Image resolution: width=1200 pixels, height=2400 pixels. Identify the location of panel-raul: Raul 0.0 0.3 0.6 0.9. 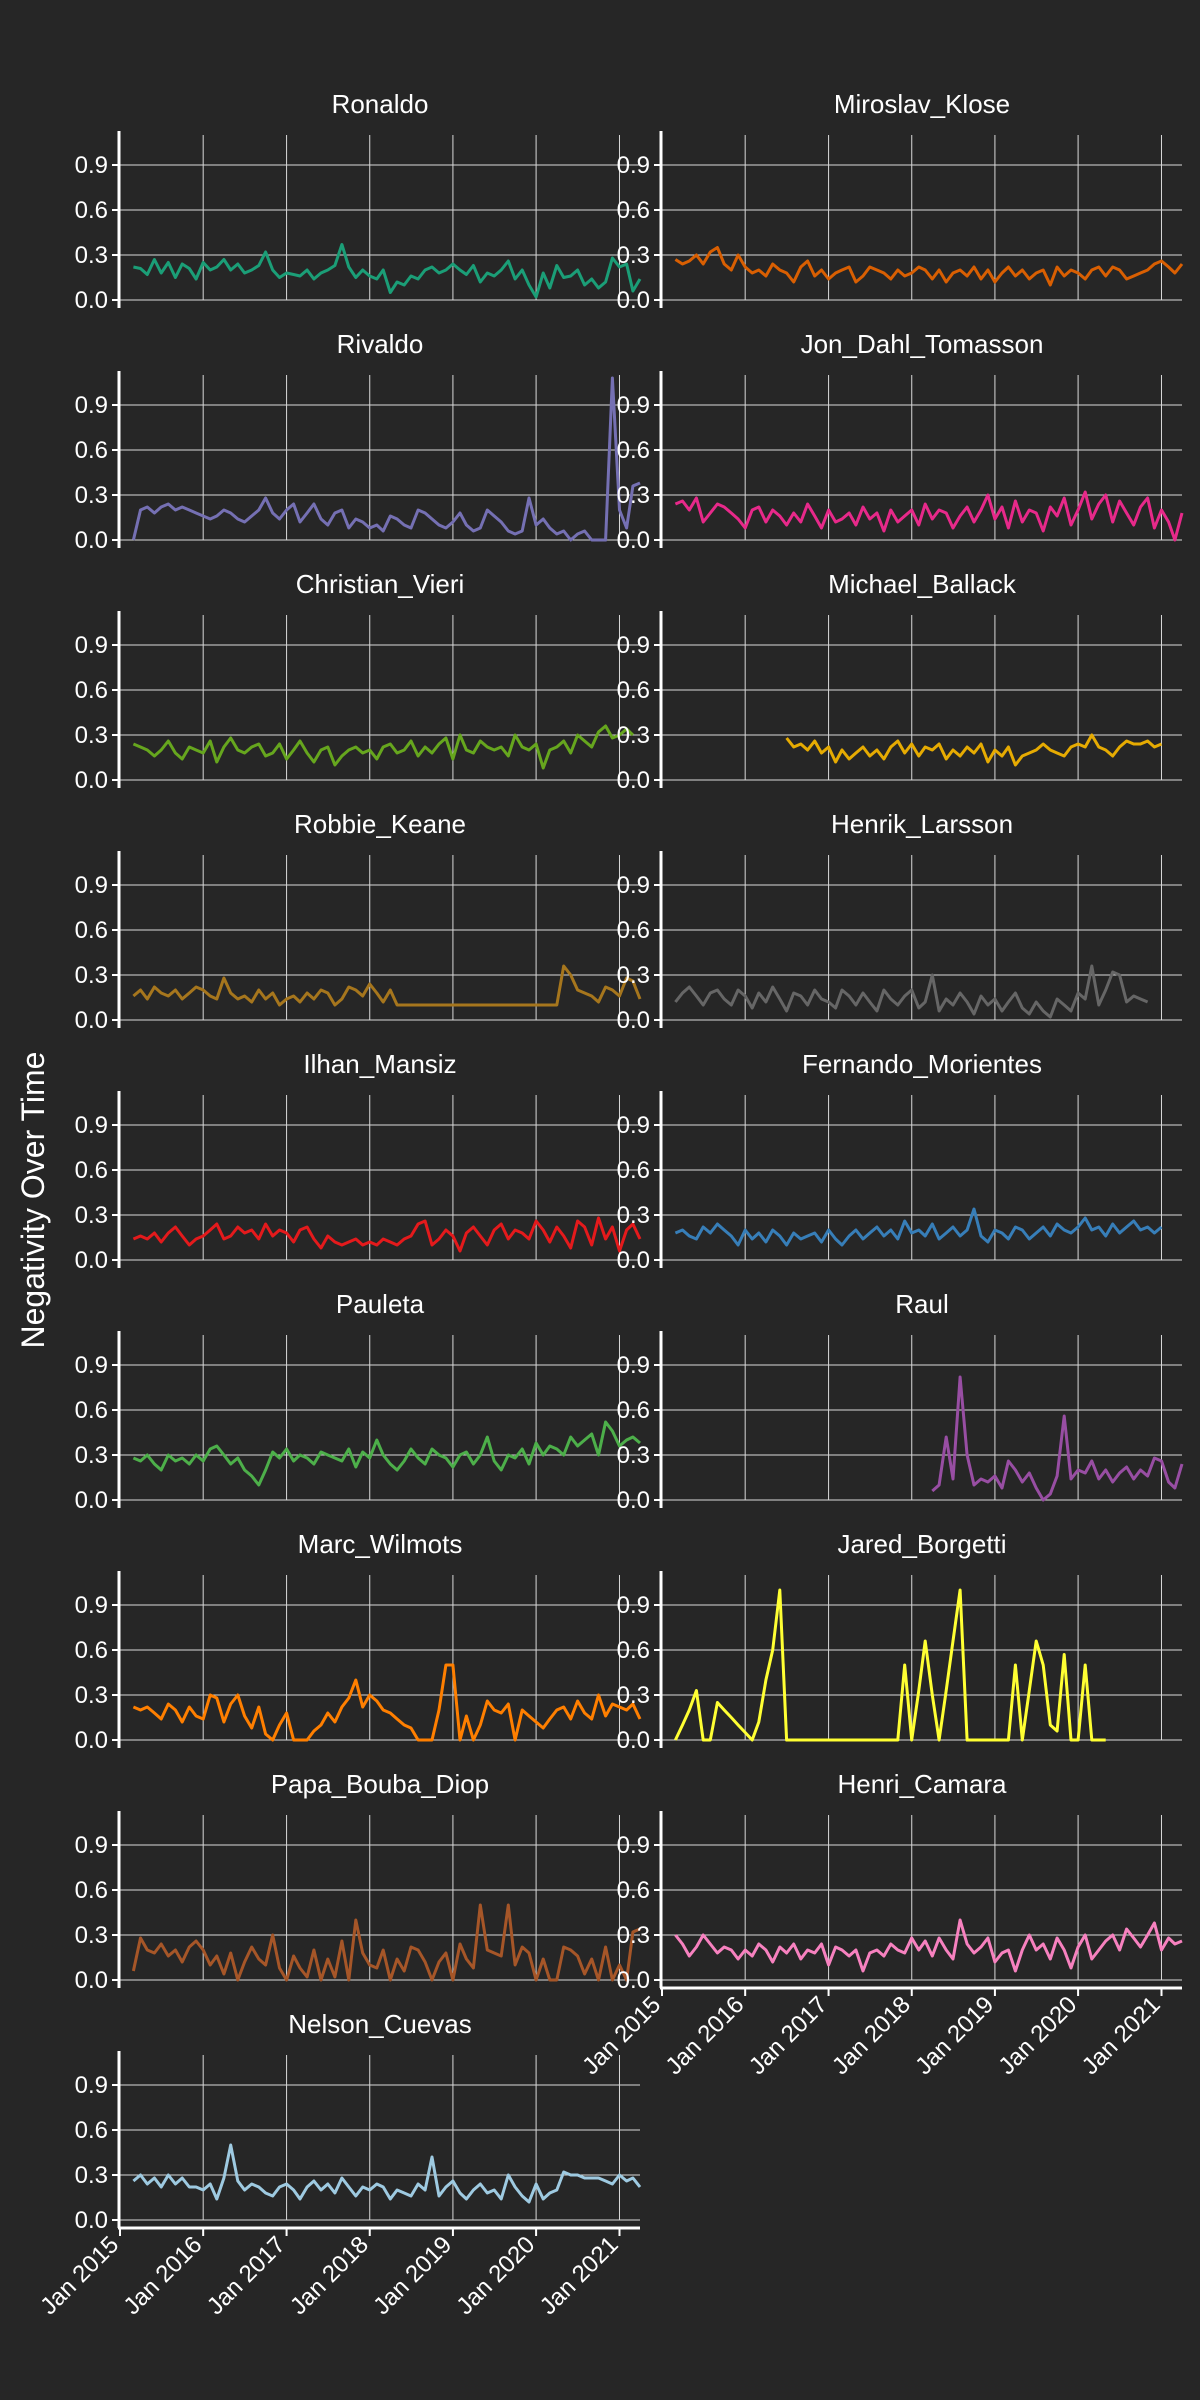
(900, 1401).